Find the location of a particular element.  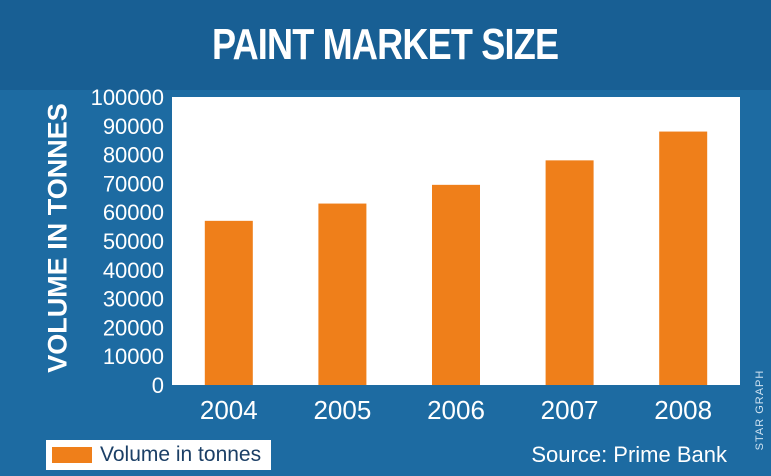

source-note: Source: Prime Bank is located at coordinates (629, 454).